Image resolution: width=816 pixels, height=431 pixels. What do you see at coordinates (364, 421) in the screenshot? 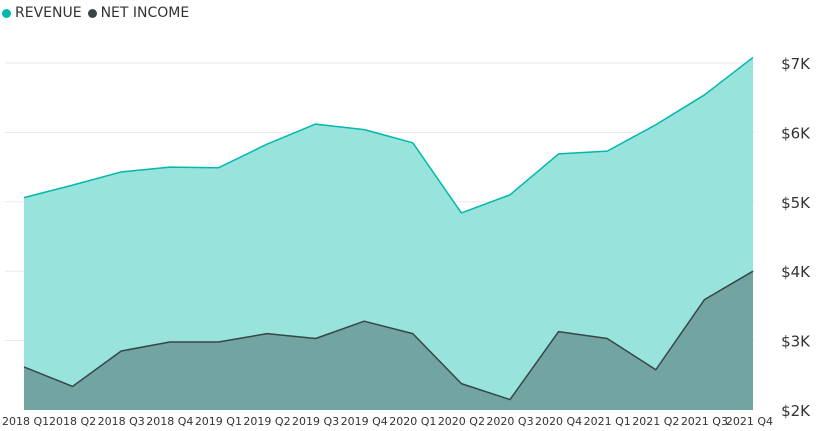
I see `x-tick-label: 2019 Q4` at bounding box center [364, 421].